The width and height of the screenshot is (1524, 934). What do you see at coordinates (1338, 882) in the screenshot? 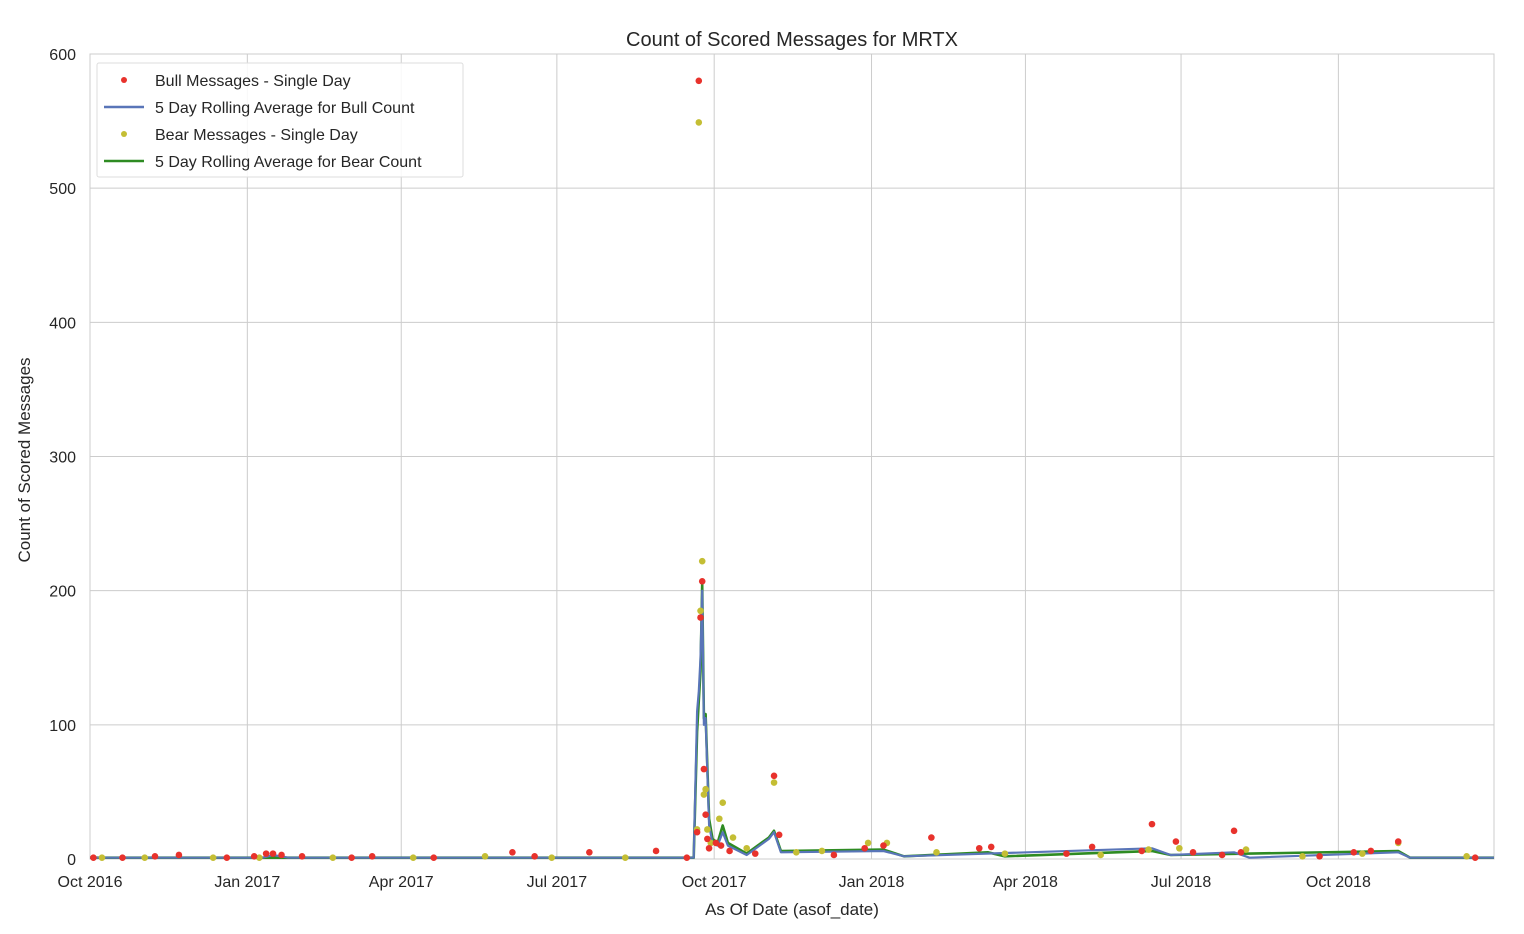
I see `x-tick-label: Oct 2018` at bounding box center [1338, 882].